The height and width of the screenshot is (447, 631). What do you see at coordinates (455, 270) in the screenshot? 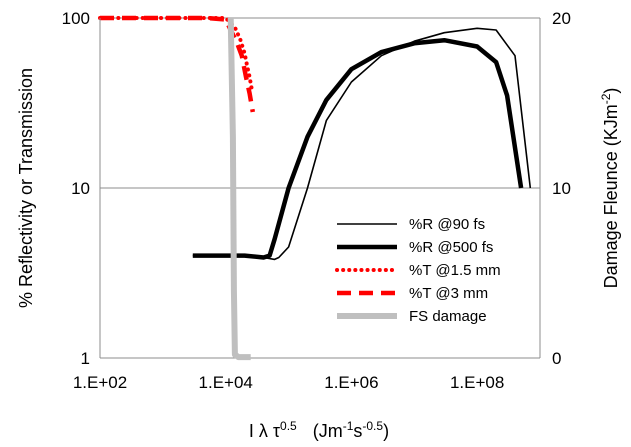
I see `legend-label-2: %T @1.5 mm` at bounding box center [455, 270].